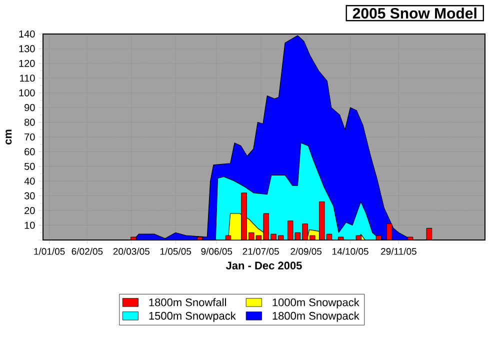  I want to click on y-axis-title: cm, so click(9, 137).